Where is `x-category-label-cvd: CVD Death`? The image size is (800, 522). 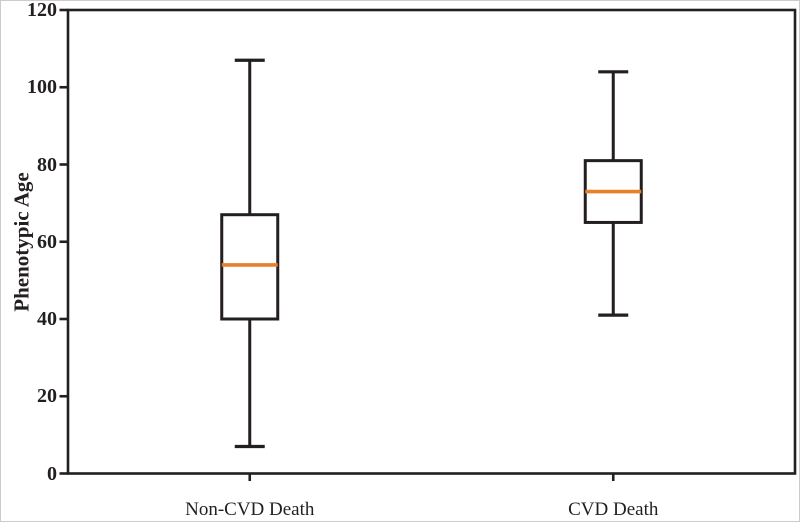 x-category-label-cvd: CVD Death is located at coordinates (613, 509).